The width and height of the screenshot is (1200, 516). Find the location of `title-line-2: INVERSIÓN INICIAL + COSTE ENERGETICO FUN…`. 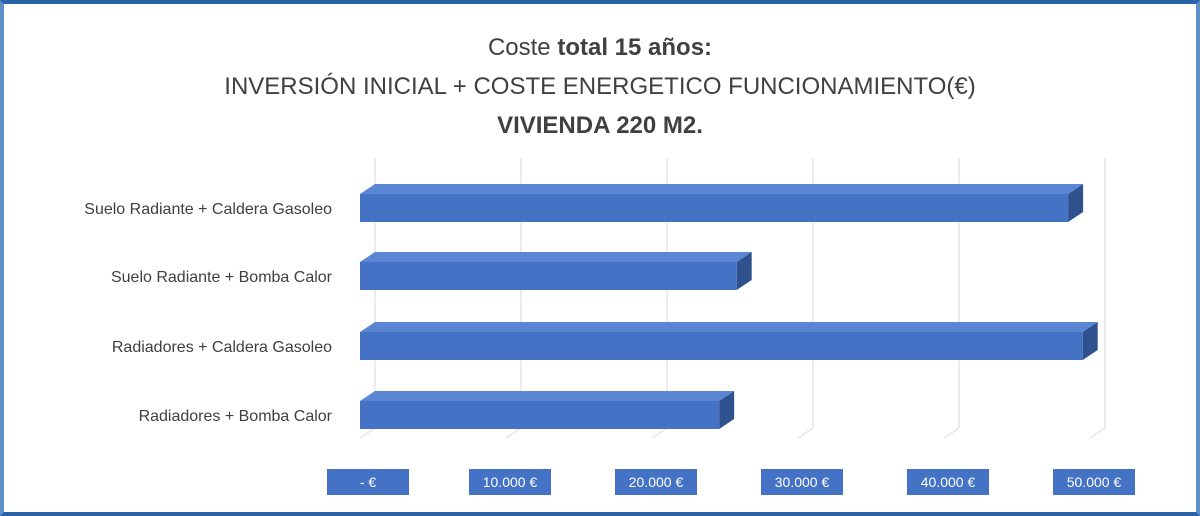

title-line-2: INVERSIÓN INICIAL + COSTE ENERGETICO FUN… is located at coordinates (600, 86).